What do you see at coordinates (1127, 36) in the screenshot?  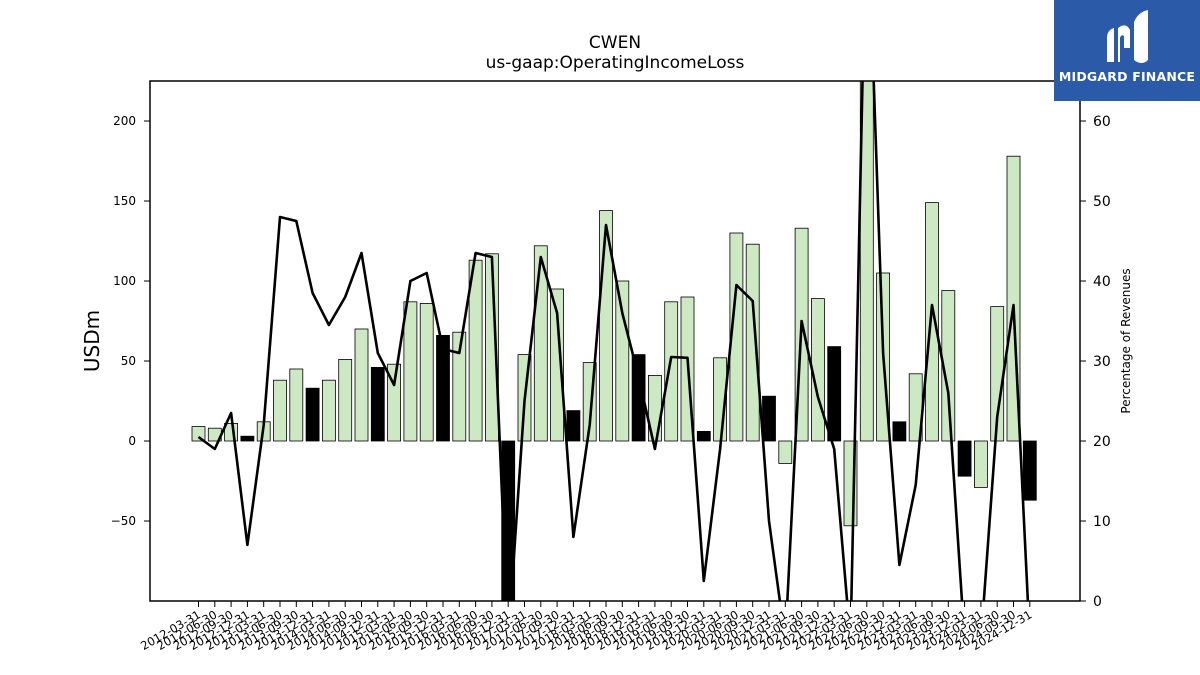 I see `logo-mark-icon` at bounding box center [1127, 36].